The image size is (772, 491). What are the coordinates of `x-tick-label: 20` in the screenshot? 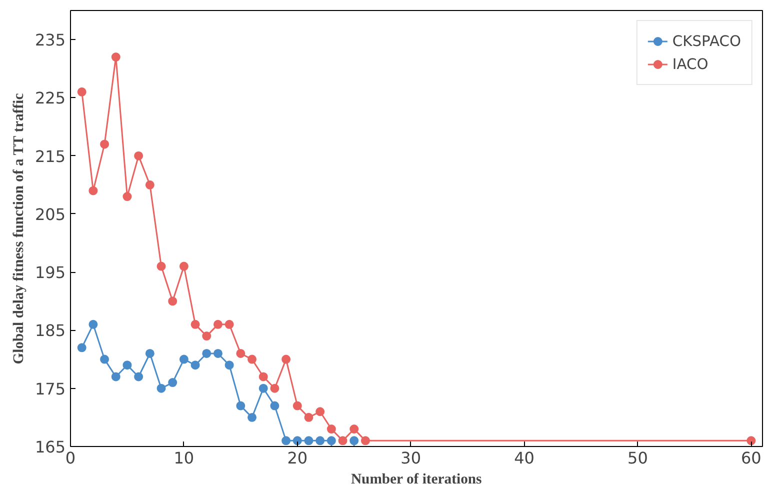 It's located at (297, 458).